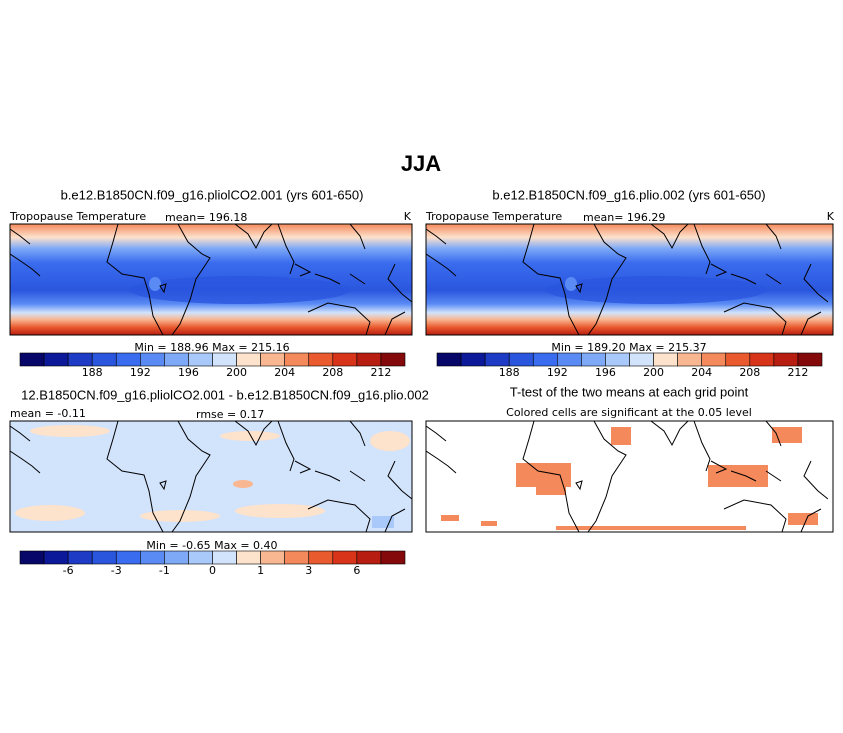 Image resolution: width=843 pixels, height=733 pixels. What do you see at coordinates (211, 347) in the screenshot?
I see `min-max: Min = 188.96 Max = 215.16` at bounding box center [211, 347].